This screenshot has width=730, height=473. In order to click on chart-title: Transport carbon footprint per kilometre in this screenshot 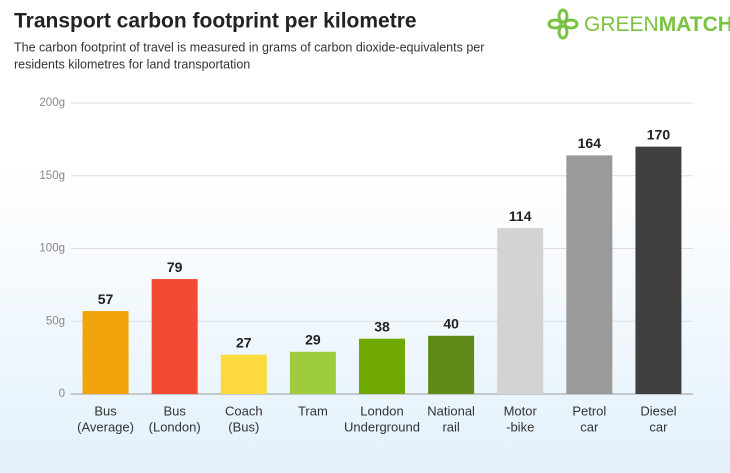, I will do `click(215, 21)`.